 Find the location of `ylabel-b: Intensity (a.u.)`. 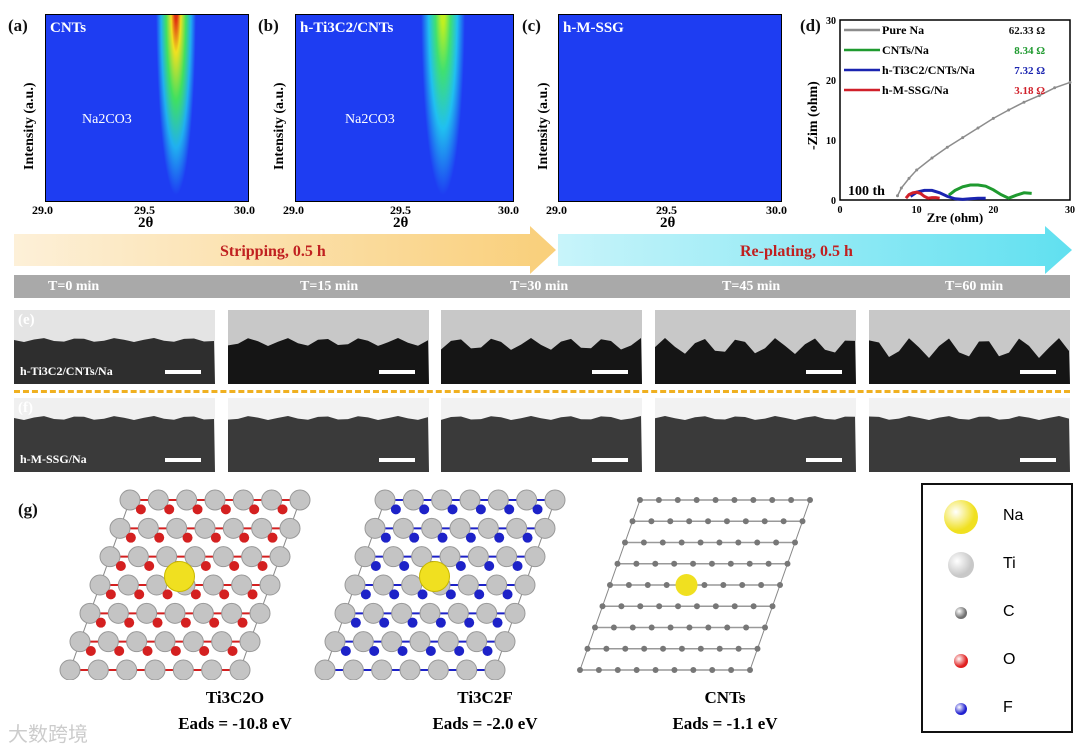

ylabel-b: Intensity (a.u.) is located at coordinates (279, 126).